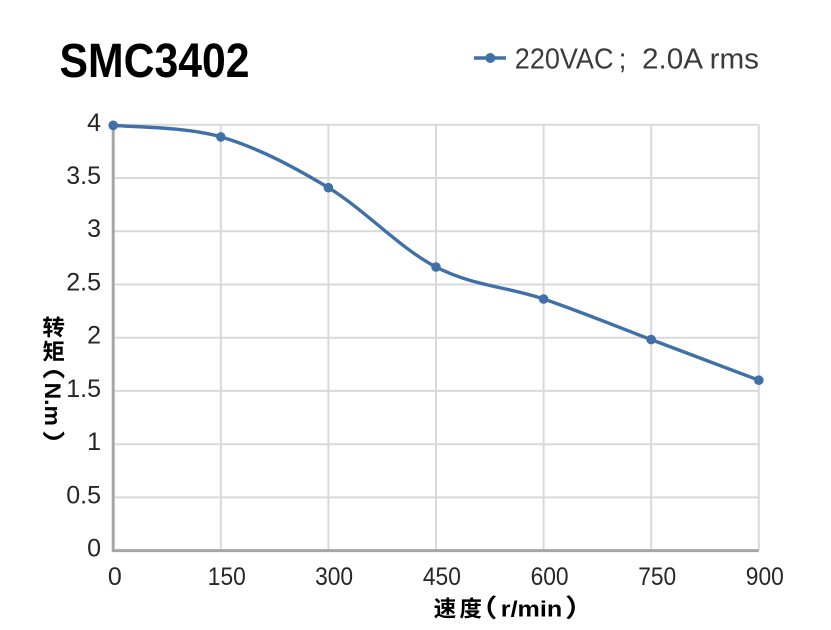 This screenshot has width=831, height=630. Describe the element at coordinates (52, 404) in the screenshot. I see `svg-text: N.m` at that location.